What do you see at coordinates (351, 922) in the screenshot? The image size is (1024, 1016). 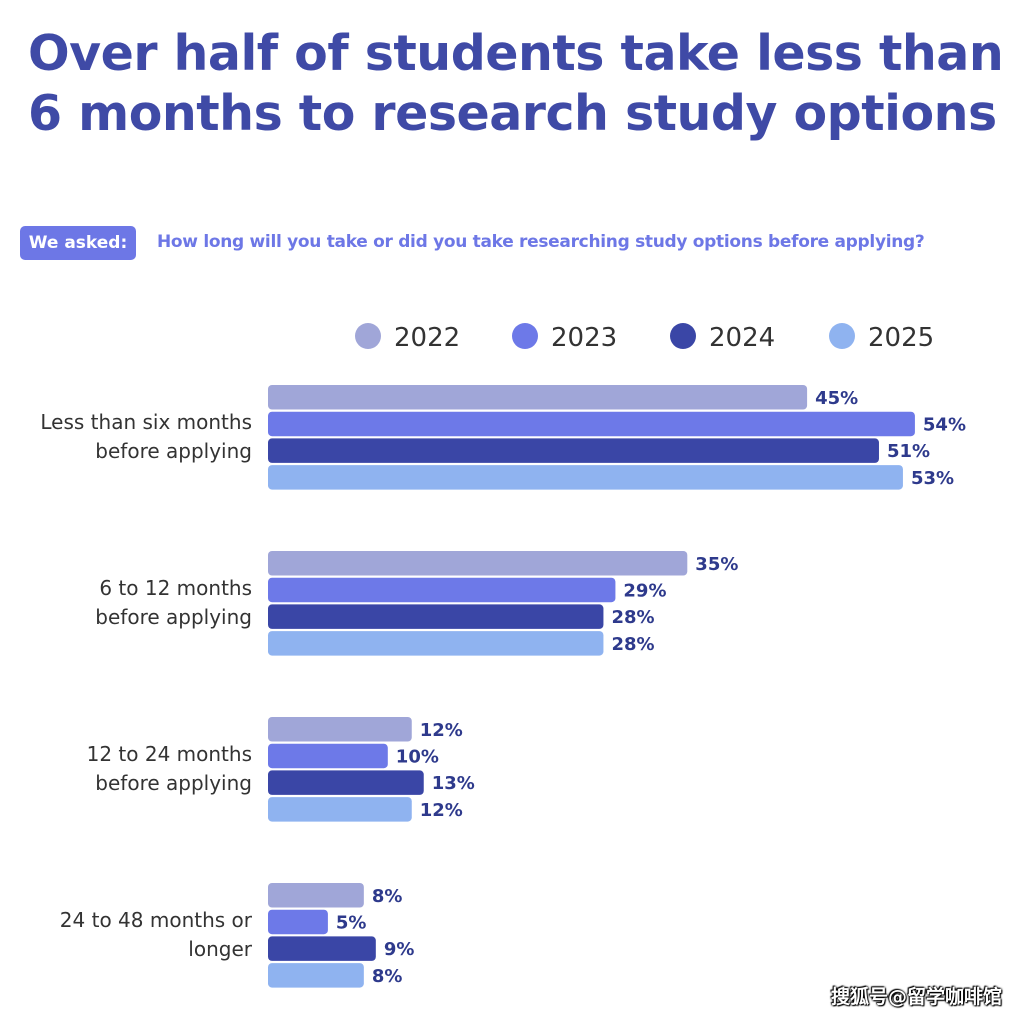 I see `data-label: 5%` at bounding box center [351, 922].